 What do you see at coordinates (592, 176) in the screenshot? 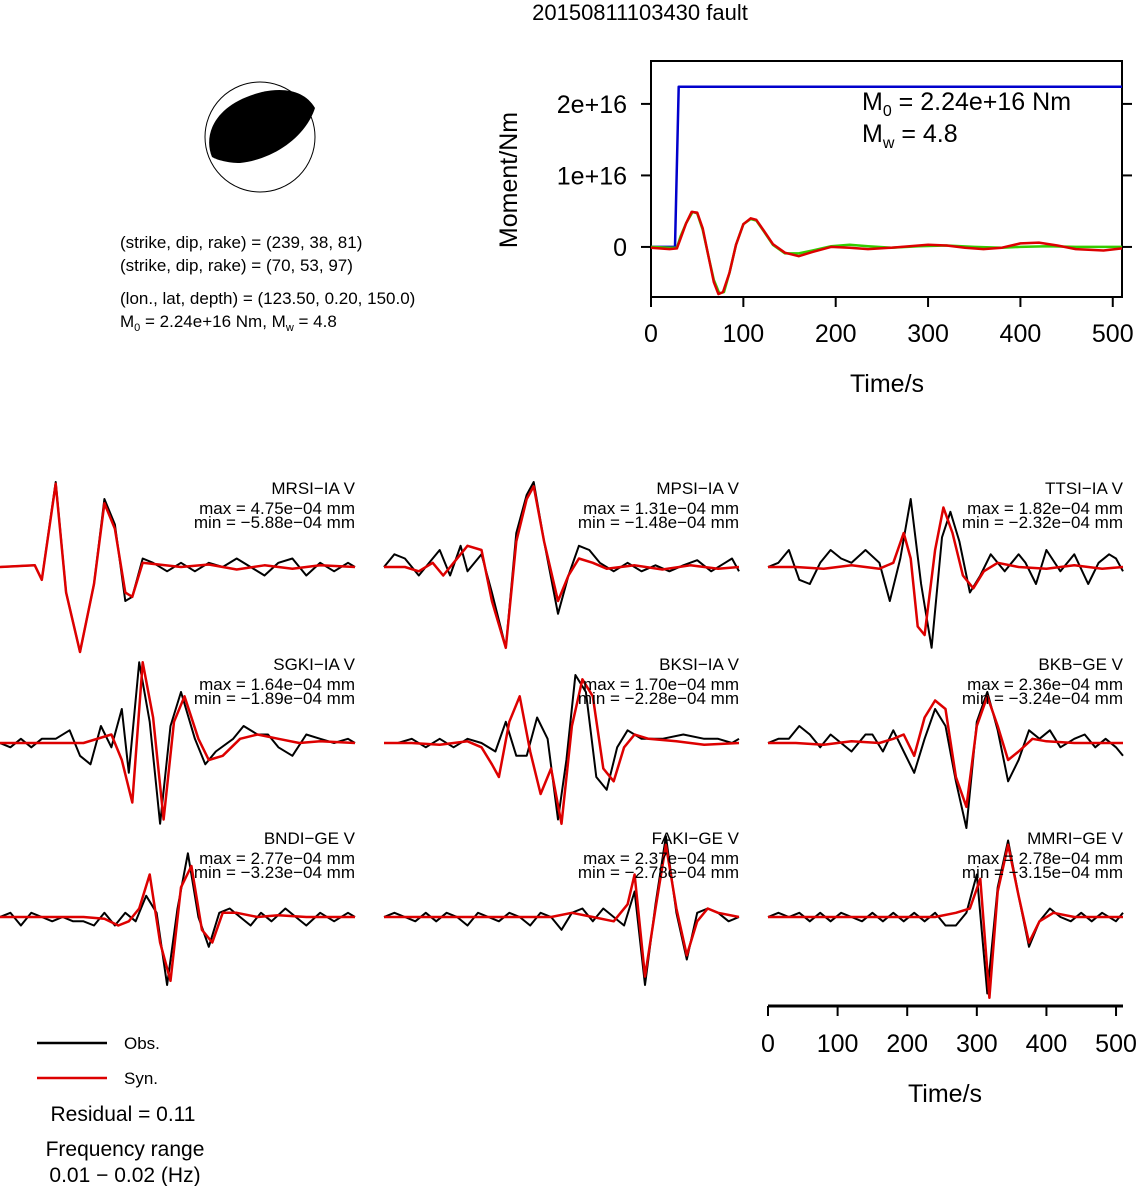
I see `moment-y-tick-label: 1e+16` at bounding box center [592, 176].